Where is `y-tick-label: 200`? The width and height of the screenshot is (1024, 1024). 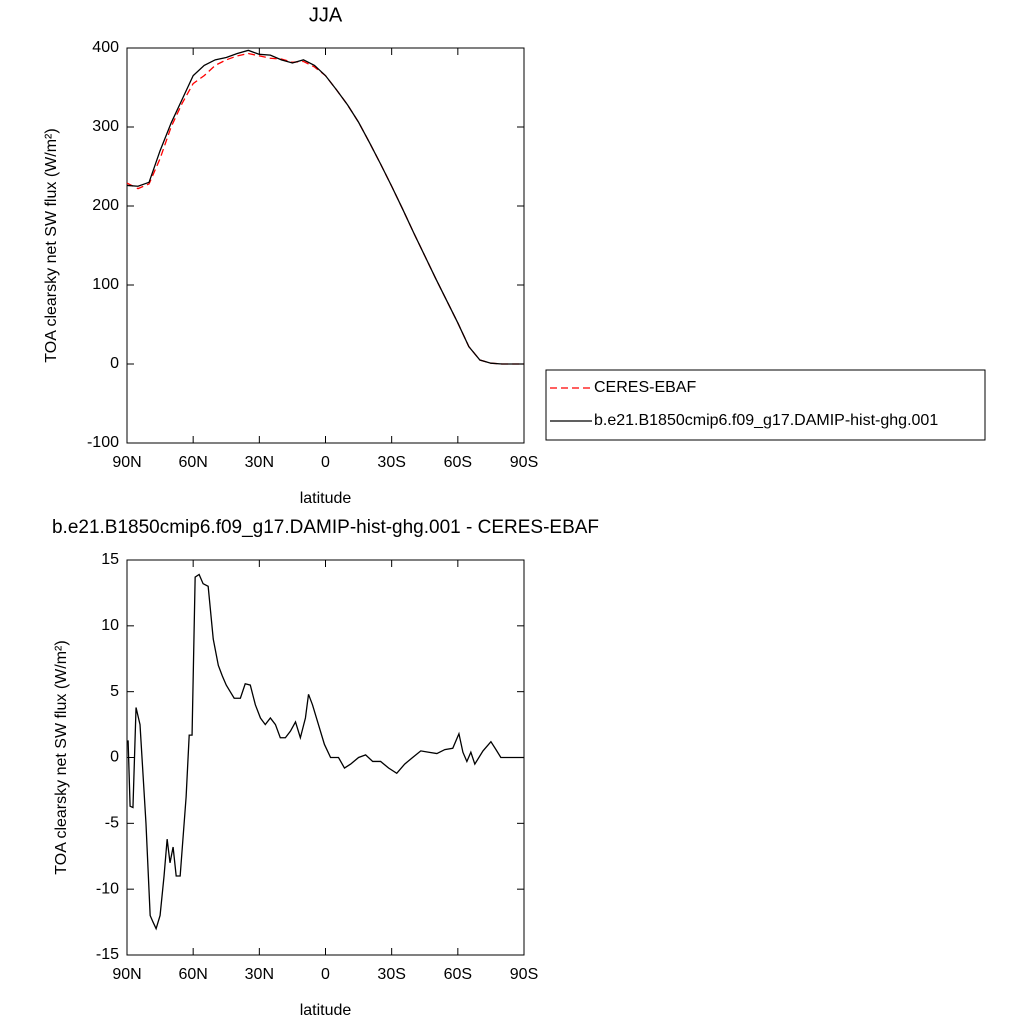 y-tick-label: 200 is located at coordinates (105, 205).